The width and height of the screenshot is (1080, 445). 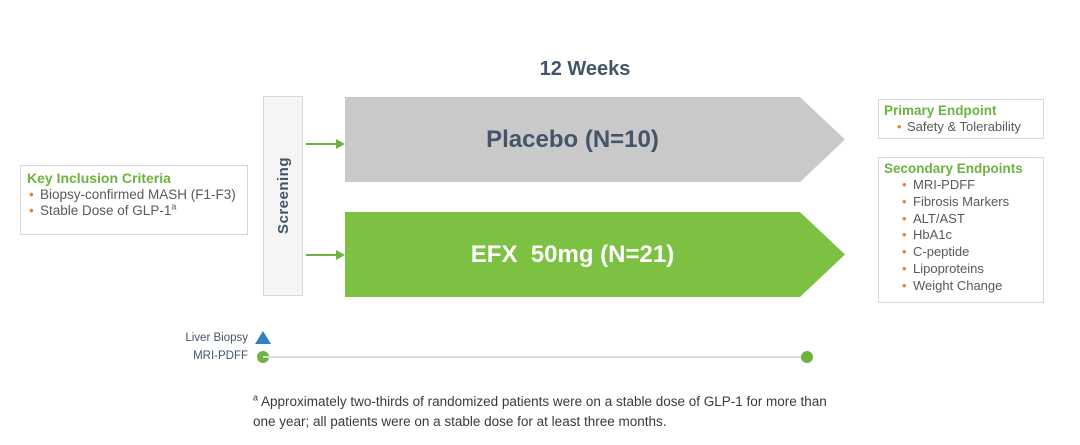 I want to click on primary-endpoint-list: Safety & Tolerability, so click(x=961, y=127).